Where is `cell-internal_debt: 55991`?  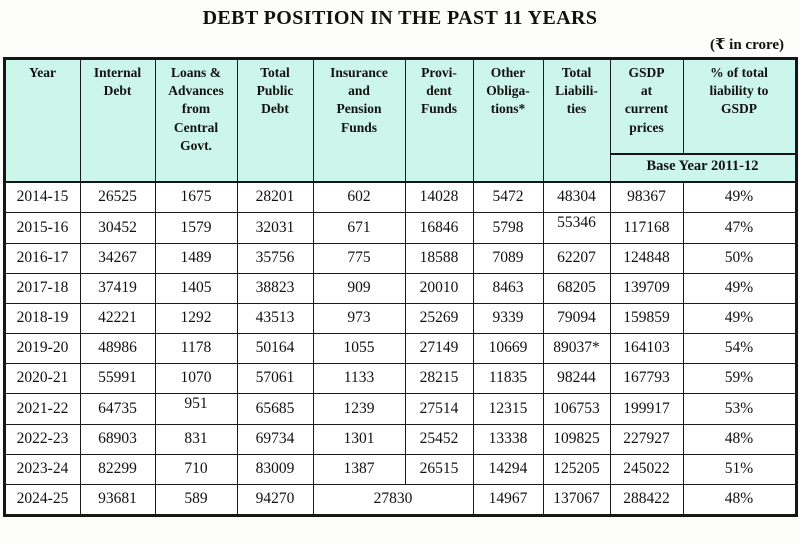
cell-internal_debt: 55991 is located at coordinates (117, 378).